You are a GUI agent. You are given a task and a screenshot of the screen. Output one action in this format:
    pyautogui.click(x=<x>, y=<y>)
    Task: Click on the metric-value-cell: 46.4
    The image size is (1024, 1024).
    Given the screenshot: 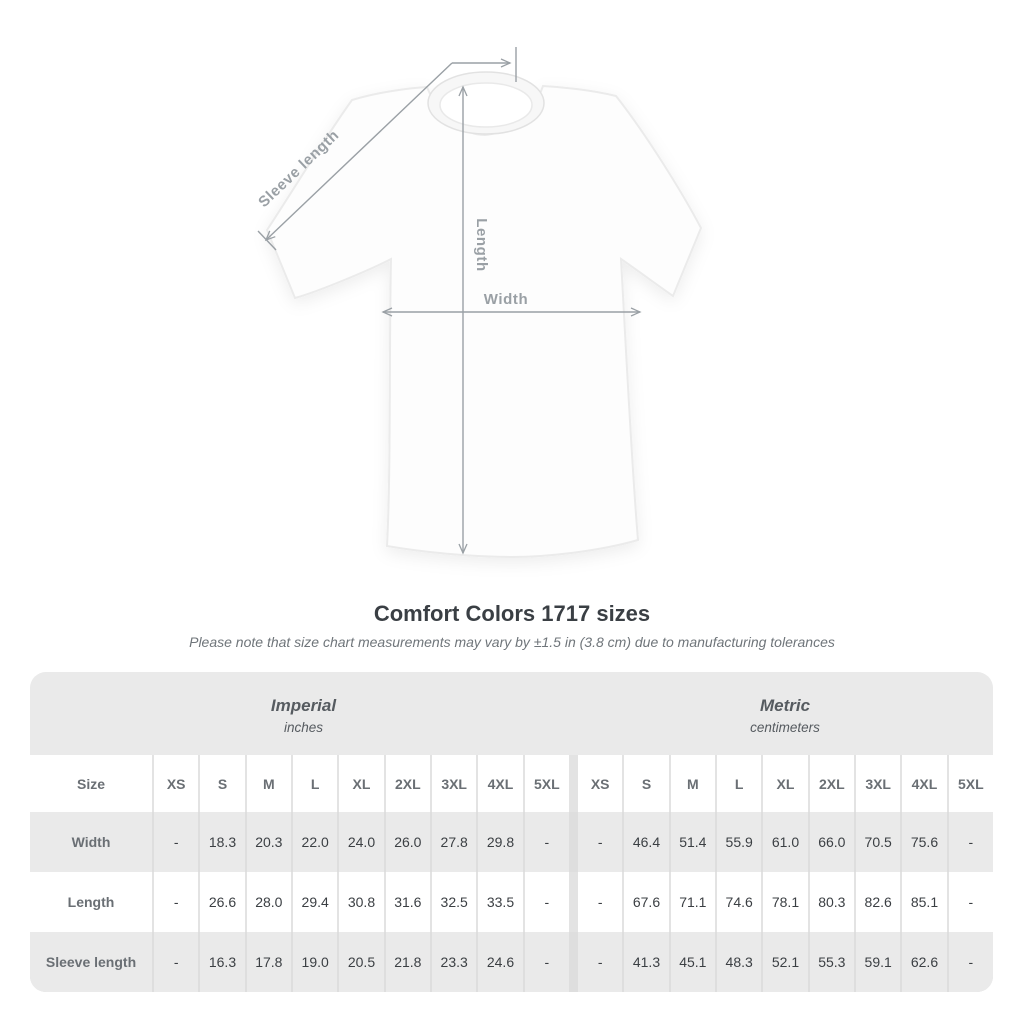 What is the action you would take?
    pyautogui.click(x=646, y=842)
    